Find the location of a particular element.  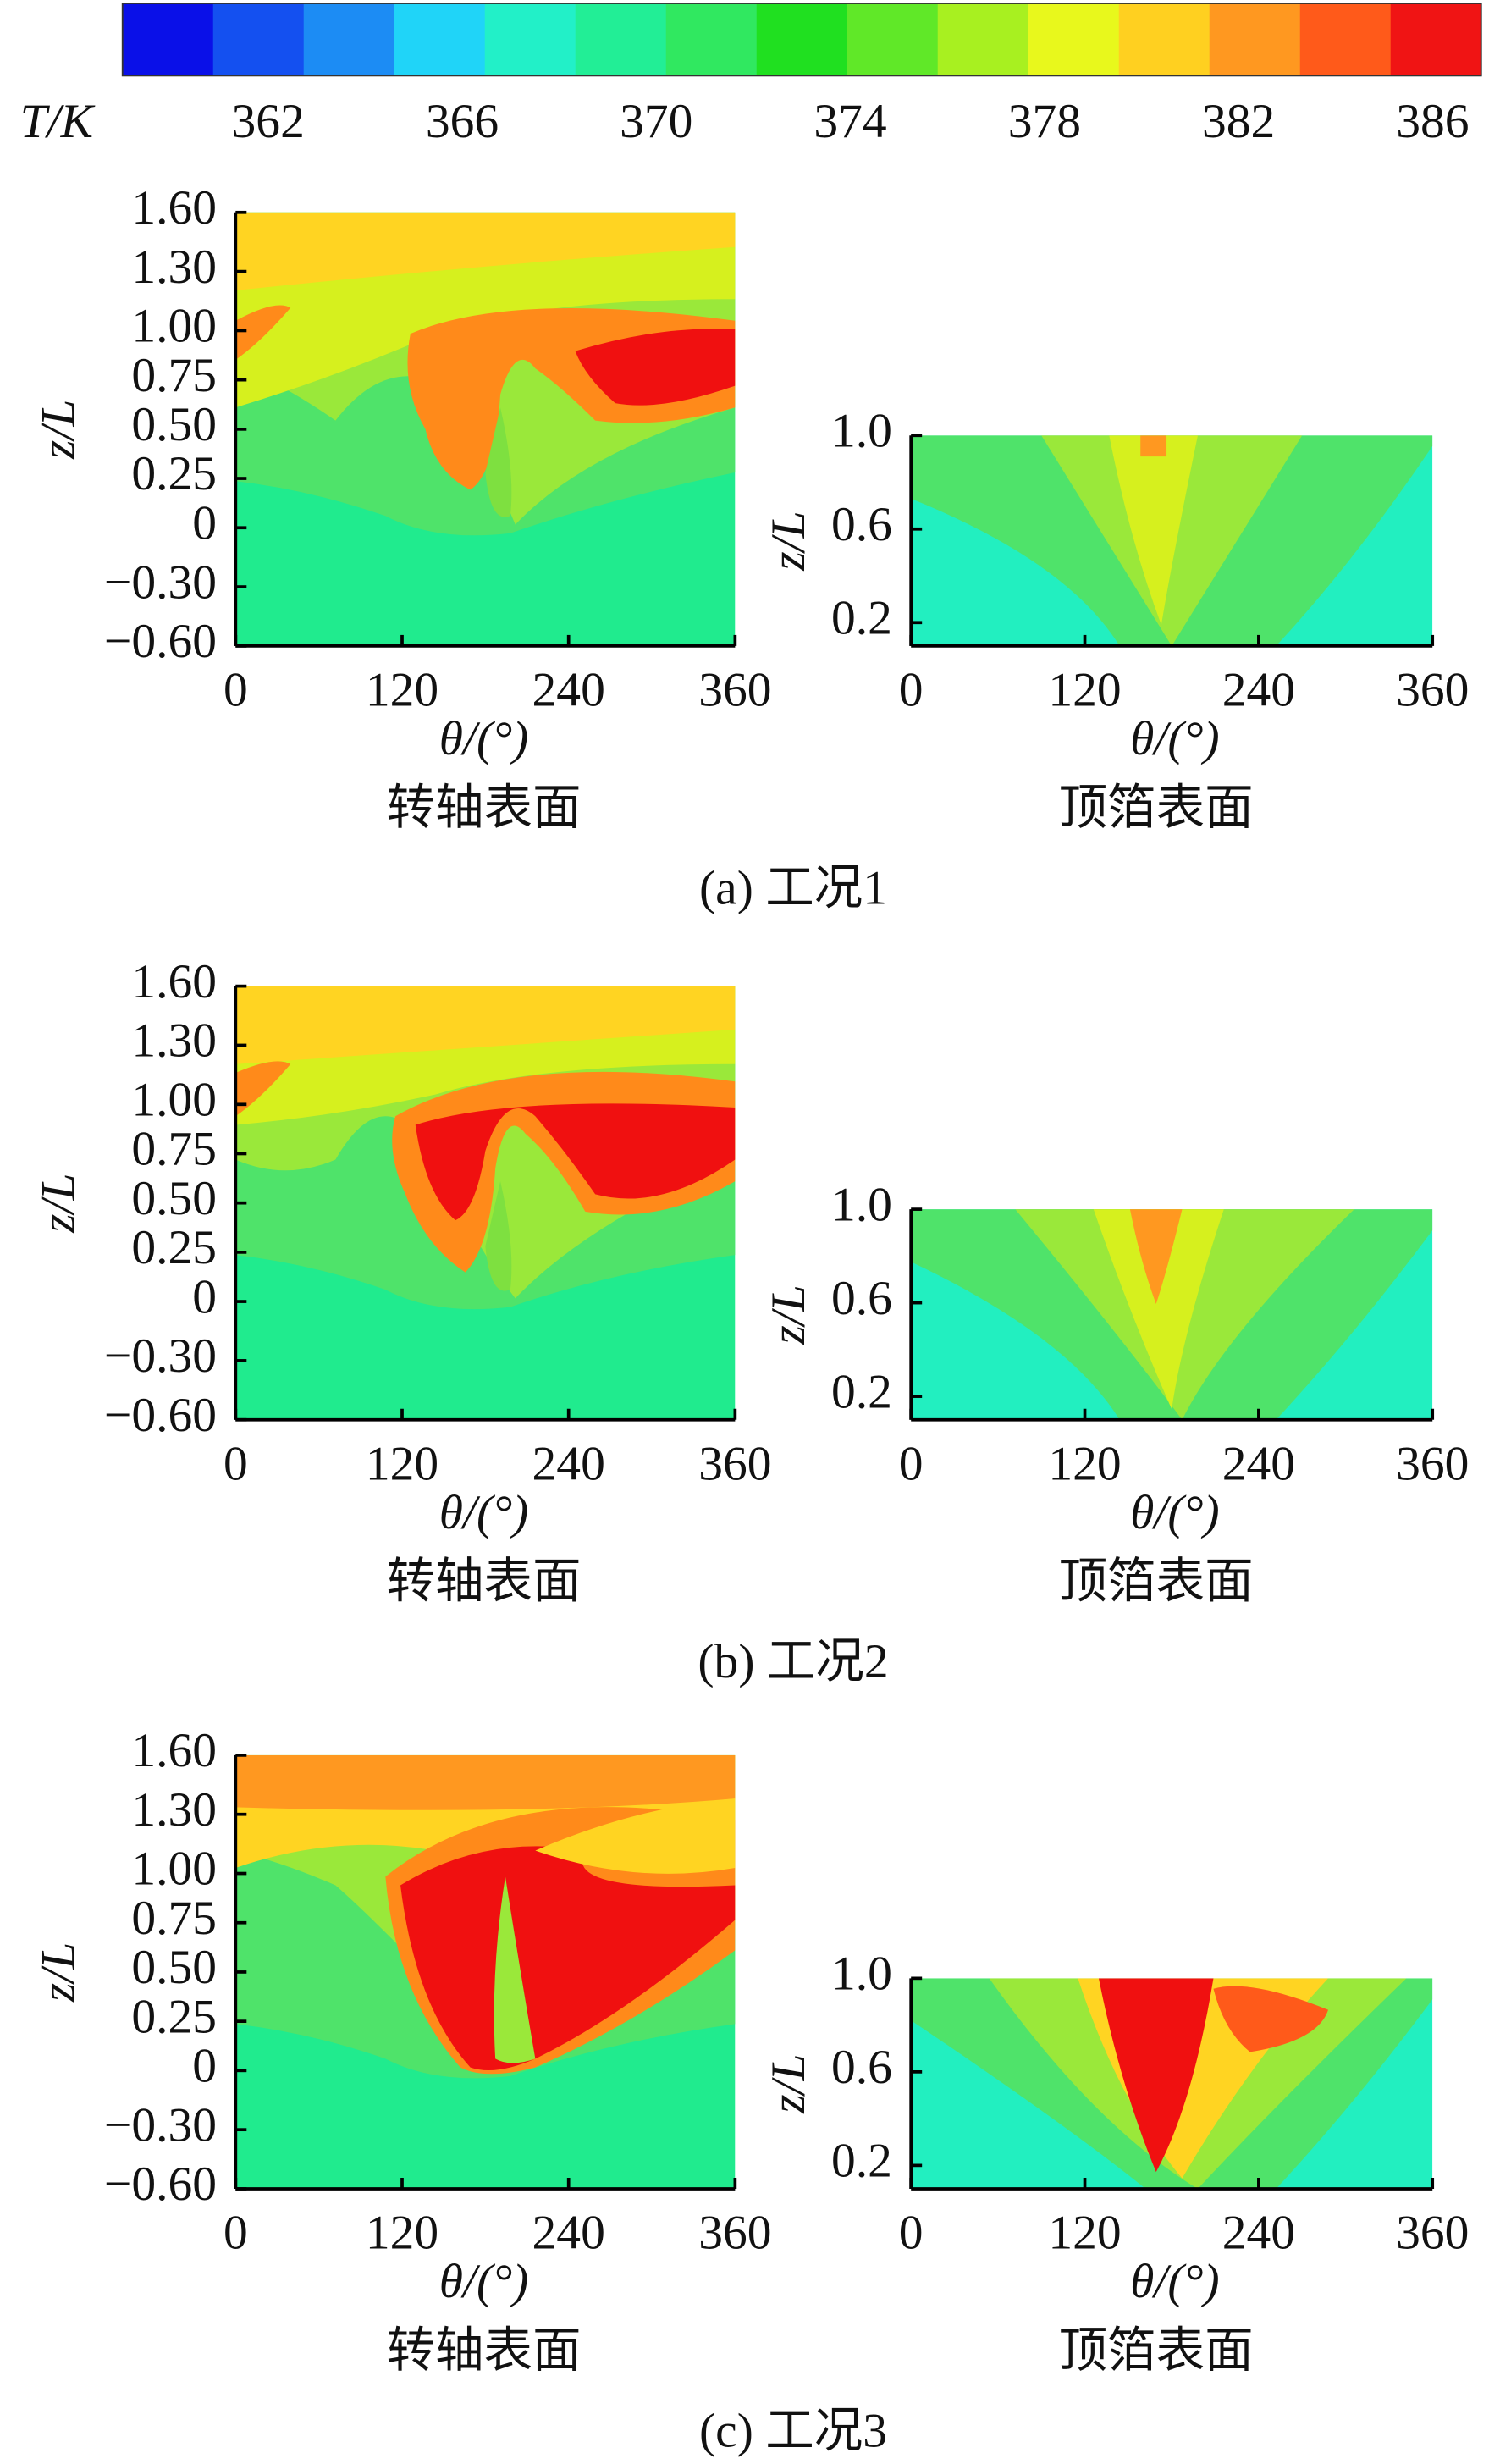

colorbar-tick-label: 382 is located at coordinates (1238, 121).